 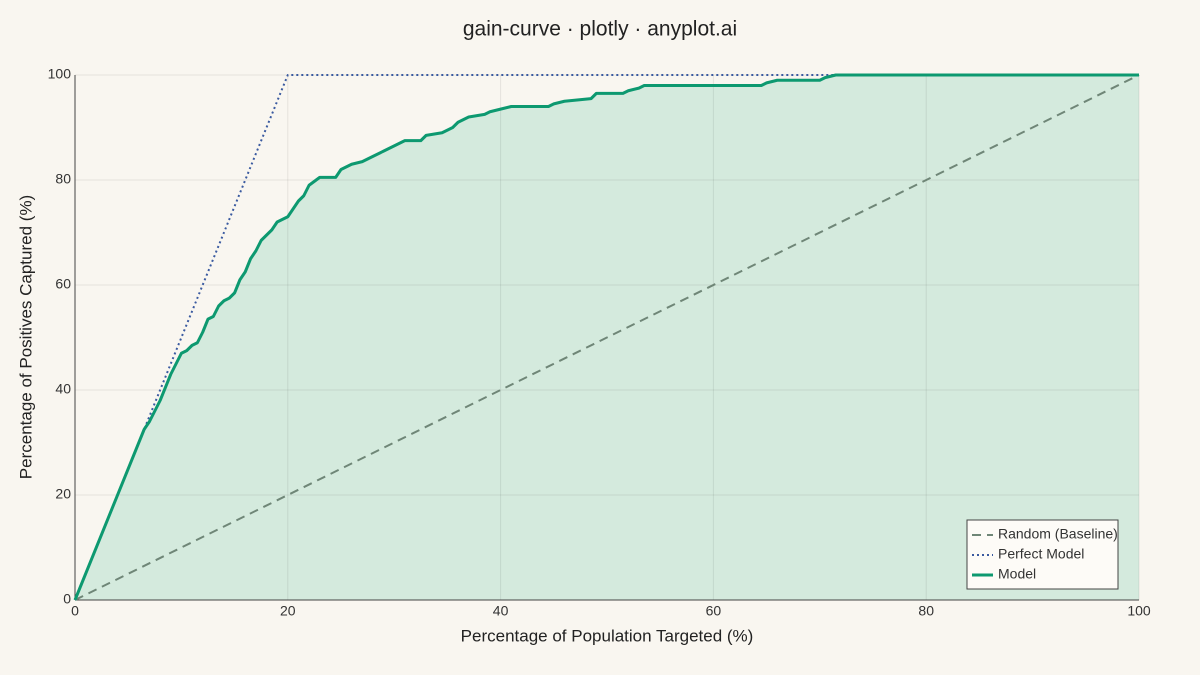 I want to click on x-tick-label: 0, so click(x=75, y=611).